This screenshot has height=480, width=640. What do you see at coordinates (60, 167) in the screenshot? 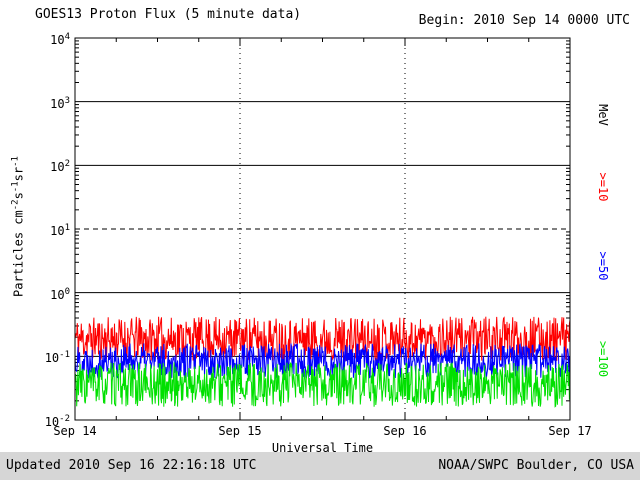
I see `y-tick-label: 10²` at bounding box center [60, 167].